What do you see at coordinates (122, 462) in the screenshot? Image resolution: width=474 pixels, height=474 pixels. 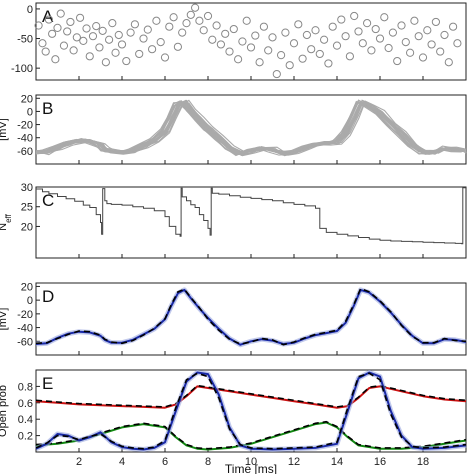 I see `panel-e-xtick-label: 4` at bounding box center [122, 462].